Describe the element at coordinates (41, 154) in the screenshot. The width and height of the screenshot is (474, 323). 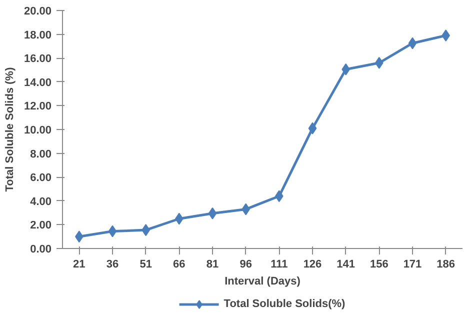
I see `y-tick-label: 8.00` at that location.